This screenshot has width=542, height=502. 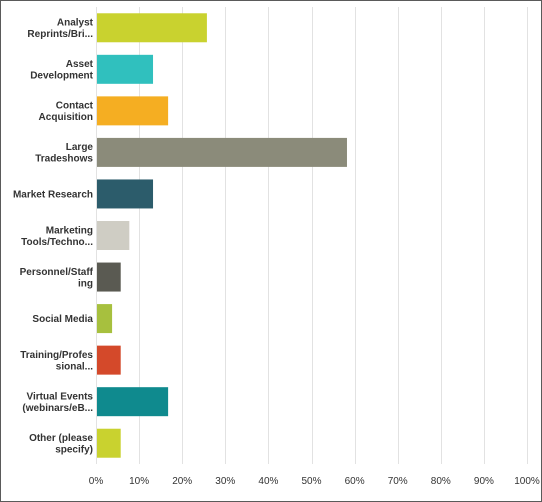 What do you see at coordinates (311, 481) in the screenshot?
I see `x-tick-label: 50%` at bounding box center [311, 481].